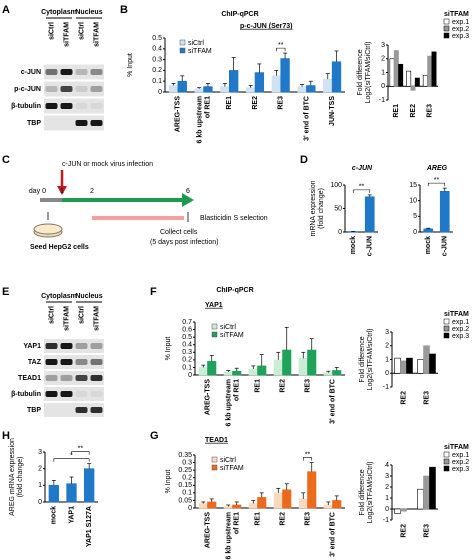  I want to click on x-tick-label: YAP1, so click(71, 515).